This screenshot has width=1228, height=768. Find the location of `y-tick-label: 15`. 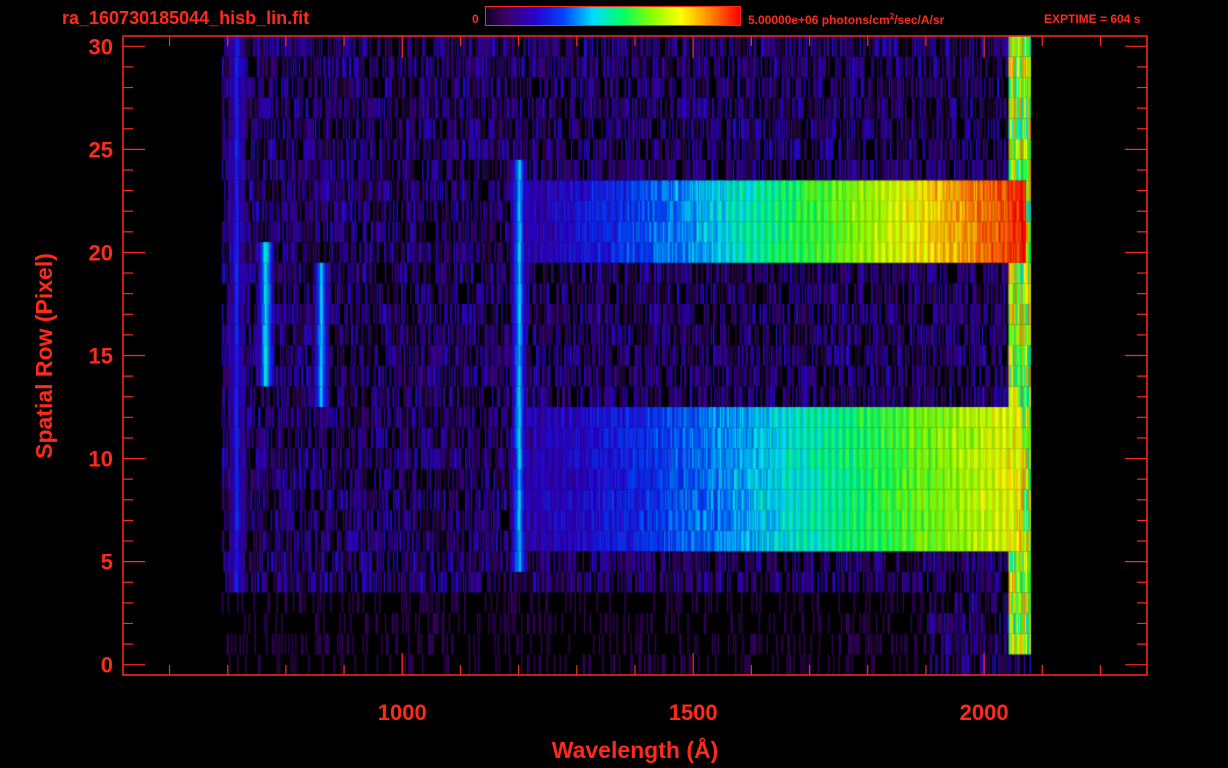

y-tick-label: 15 is located at coordinates (101, 356).